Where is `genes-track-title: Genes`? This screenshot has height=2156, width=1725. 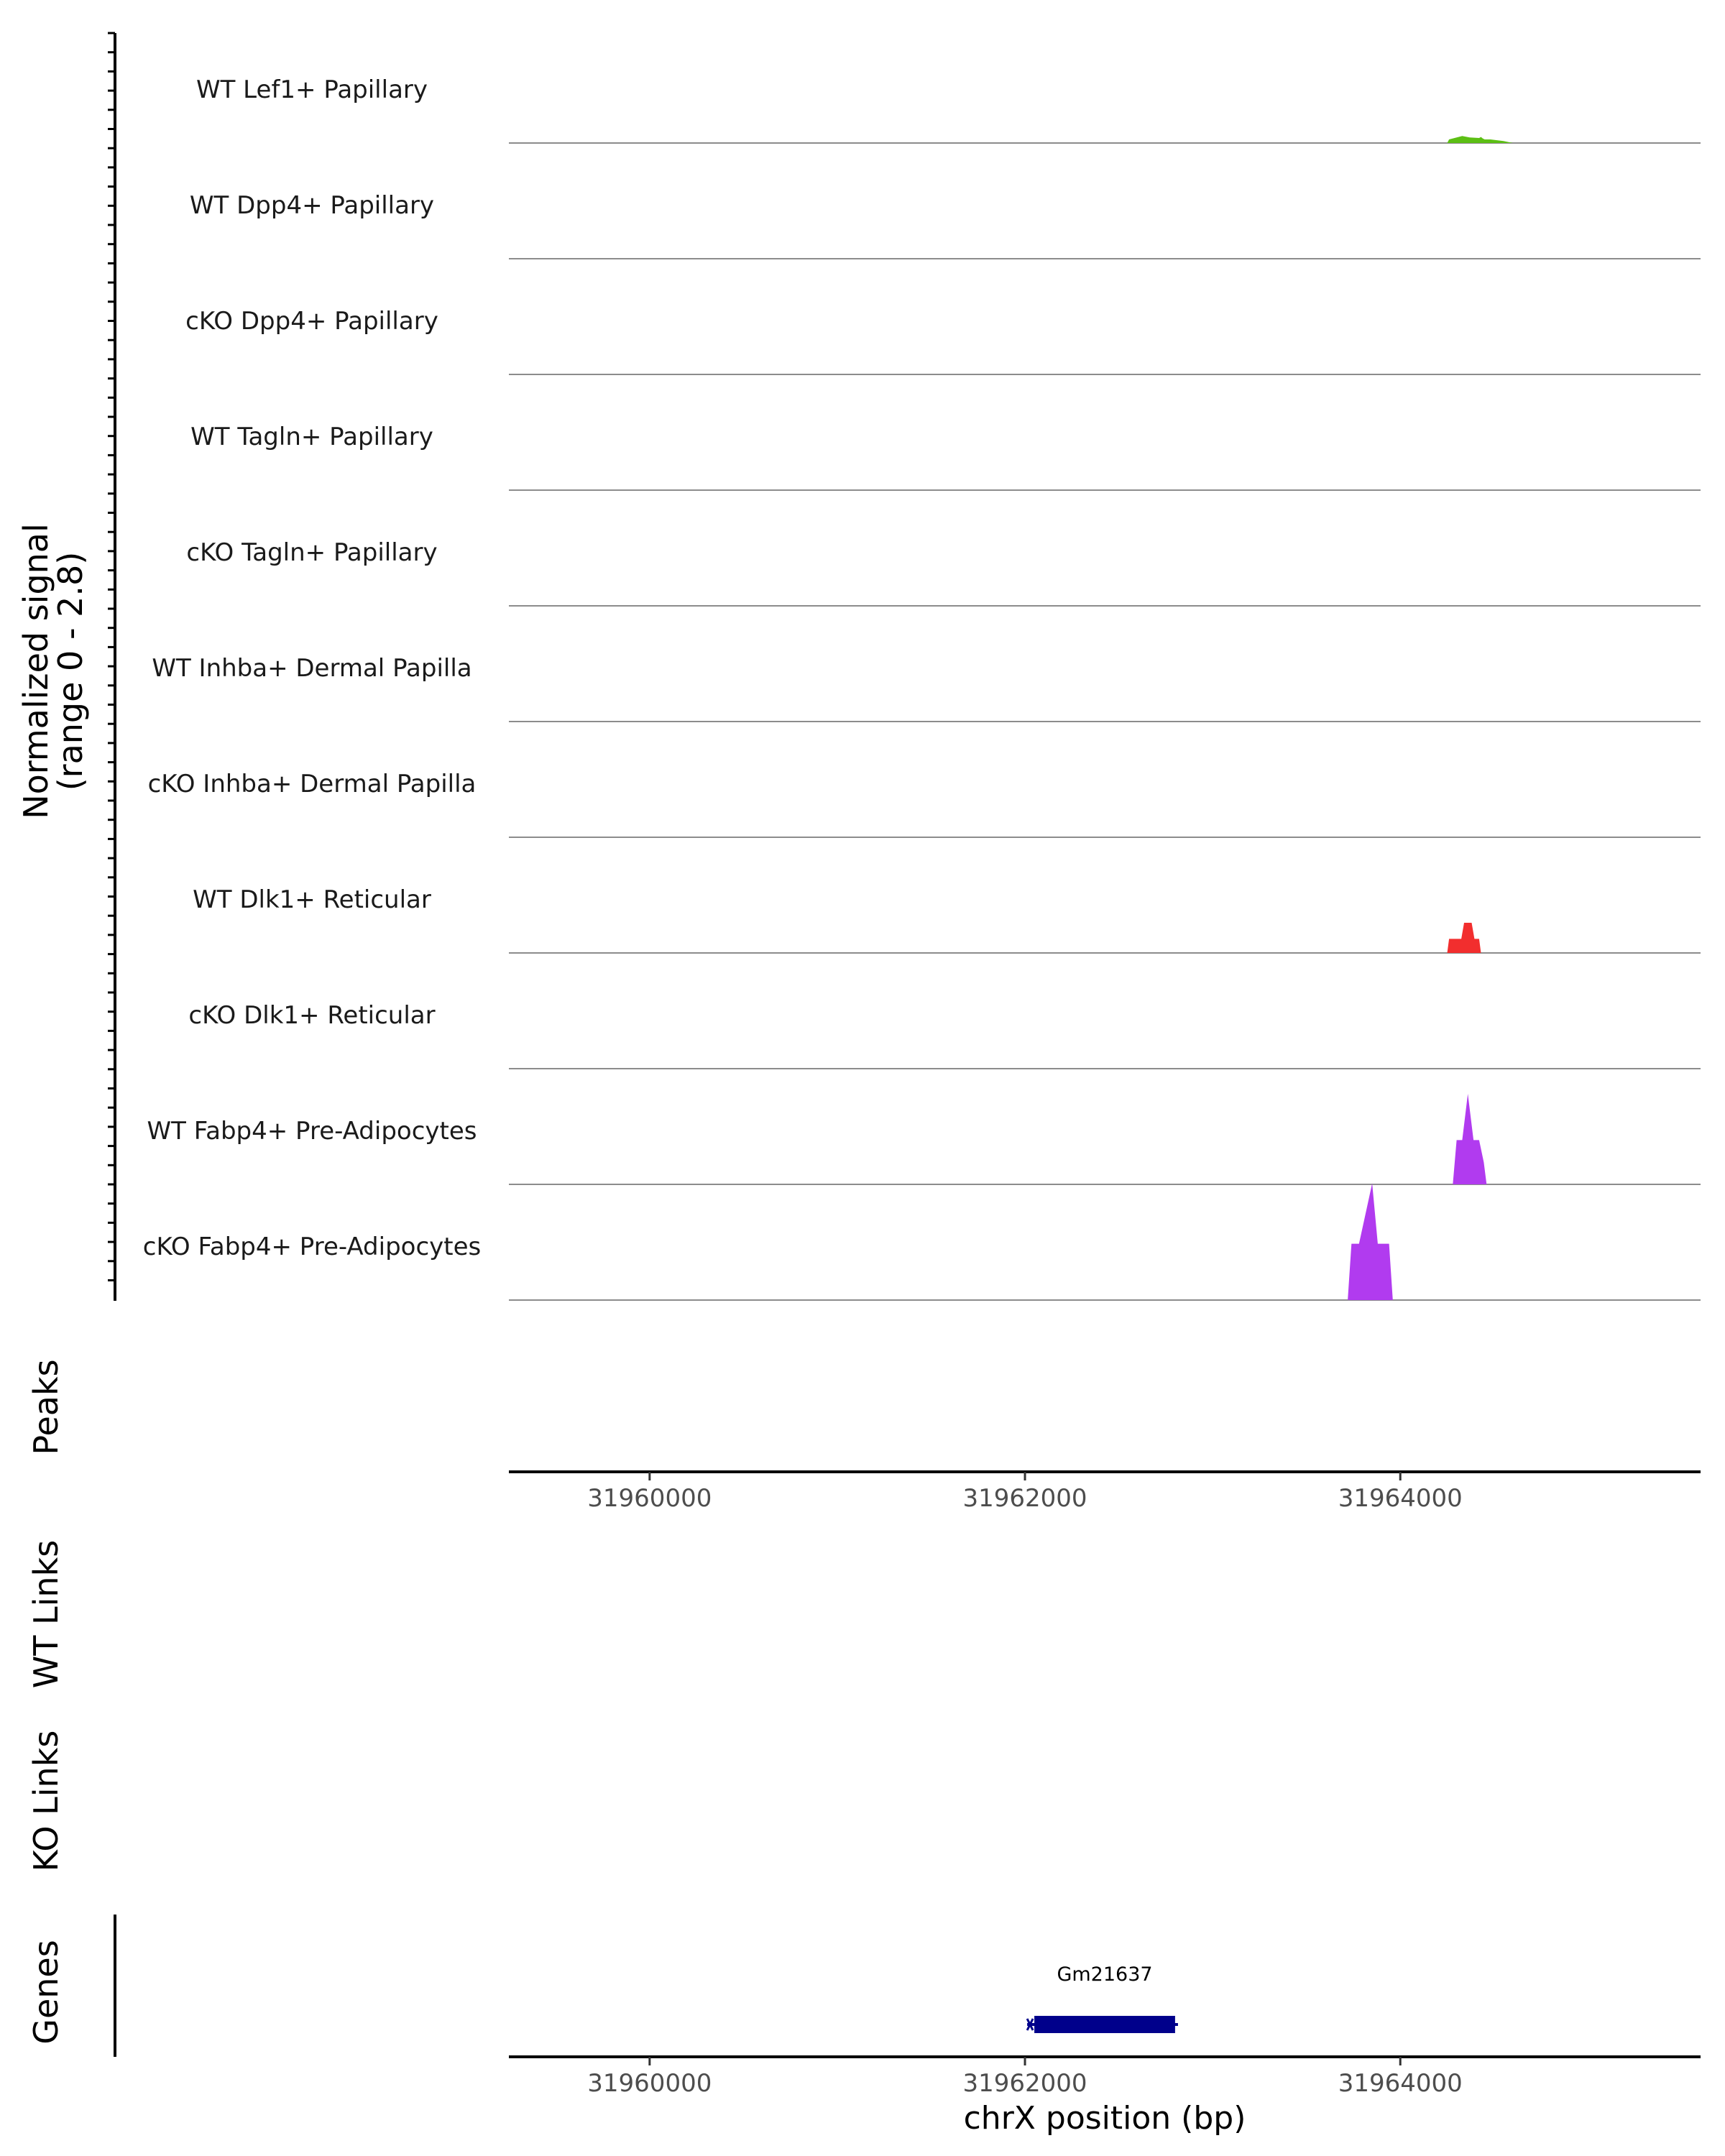
genes-track-title: Genes is located at coordinates (46, 1992).